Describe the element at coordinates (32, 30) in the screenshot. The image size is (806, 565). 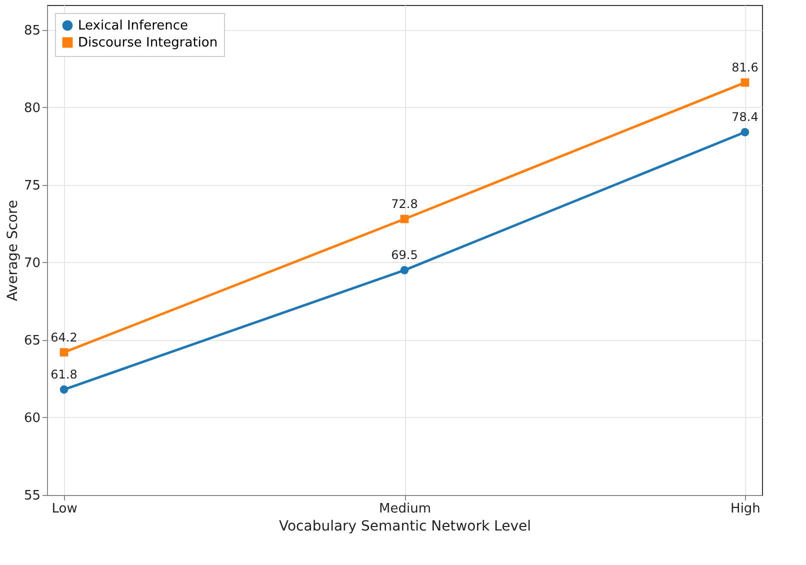
I see `y-tick-label: 85` at that location.